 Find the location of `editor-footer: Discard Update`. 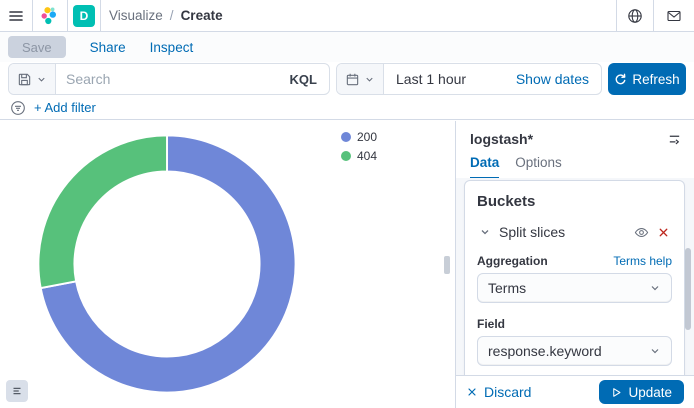

editor-footer: Discard Update is located at coordinates (575, 391).